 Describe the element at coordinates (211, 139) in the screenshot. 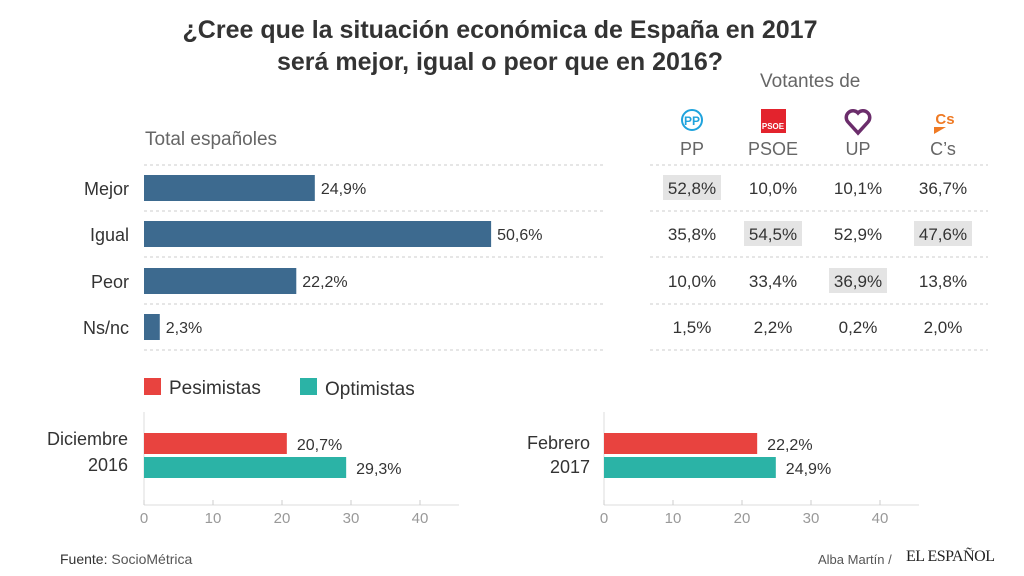

I see `total-label: Total españoles` at that location.